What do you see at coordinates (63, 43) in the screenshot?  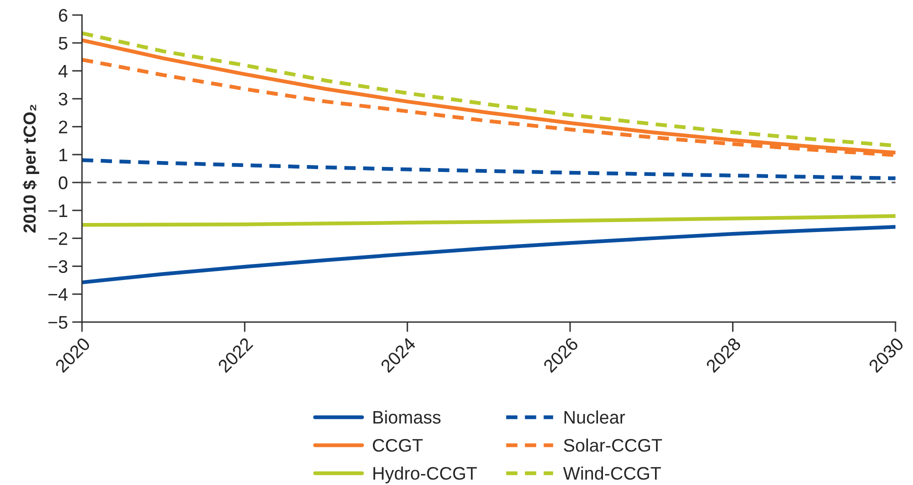 I see `y-tick-label: 5` at bounding box center [63, 43].